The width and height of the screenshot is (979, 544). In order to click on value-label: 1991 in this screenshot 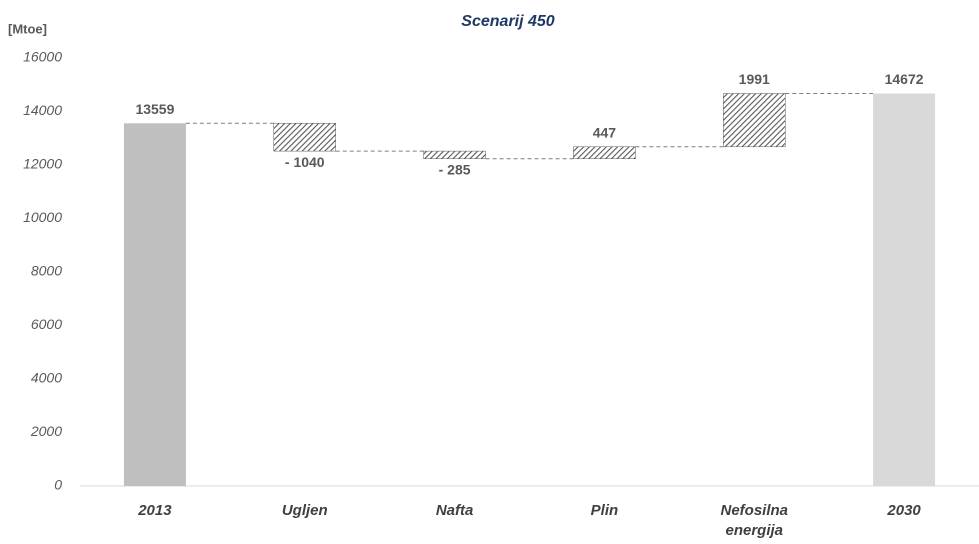, I will do `click(754, 79)`.